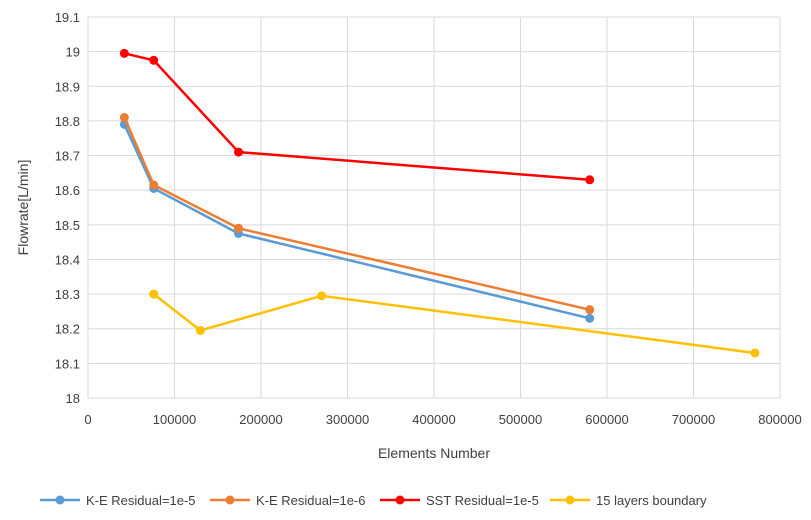 Image resolution: width=811 pixels, height=520 pixels. I want to click on y-tick-label: 18.7, so click(67, 156).